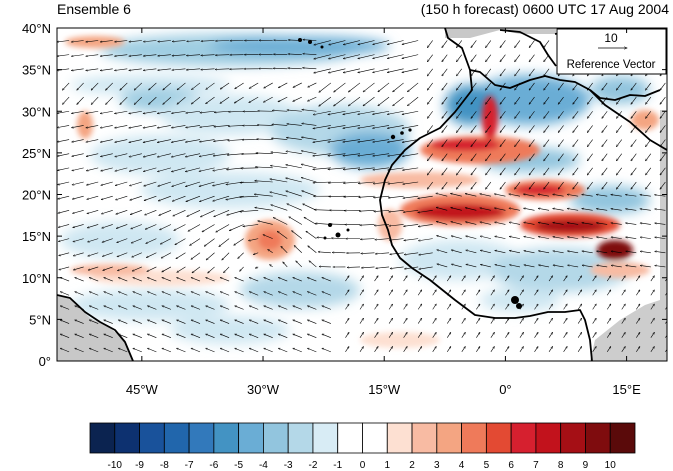 This screenshot has width=673, height=471. What do you see at coordinates (500, 33) in the screenshot?
I see `missing-data-europe` at bounding box center [500, 33].